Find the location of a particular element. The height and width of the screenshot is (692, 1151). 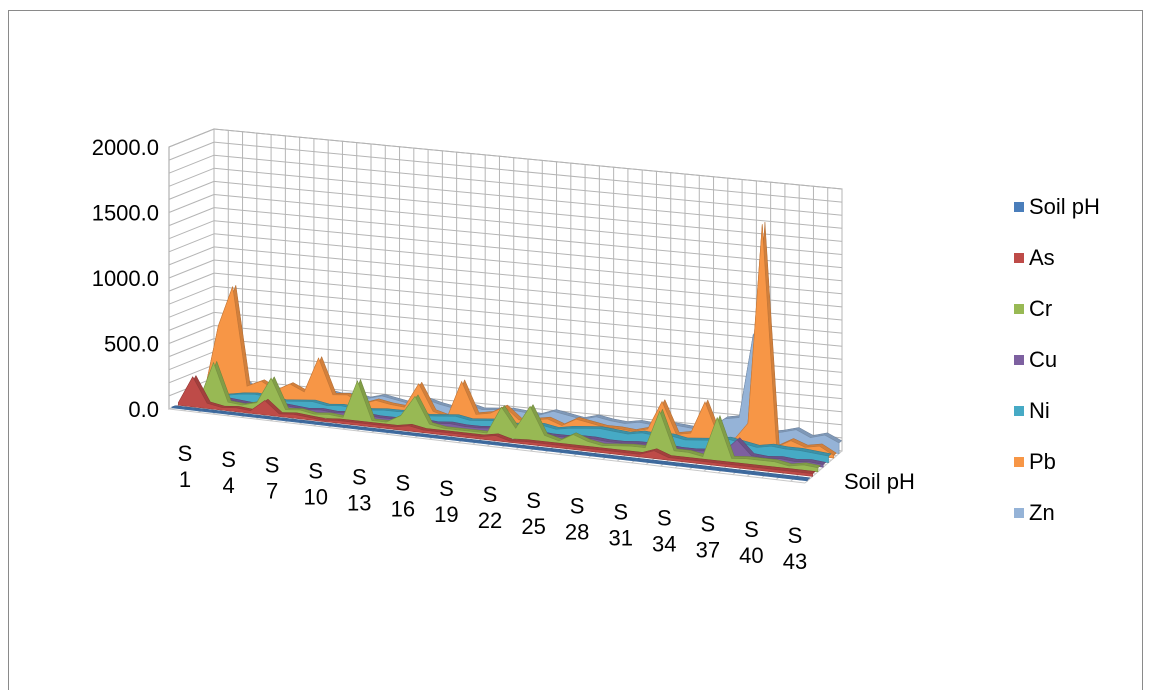

y-tick-label: 1000.0 is located at coordinates (125, 278).